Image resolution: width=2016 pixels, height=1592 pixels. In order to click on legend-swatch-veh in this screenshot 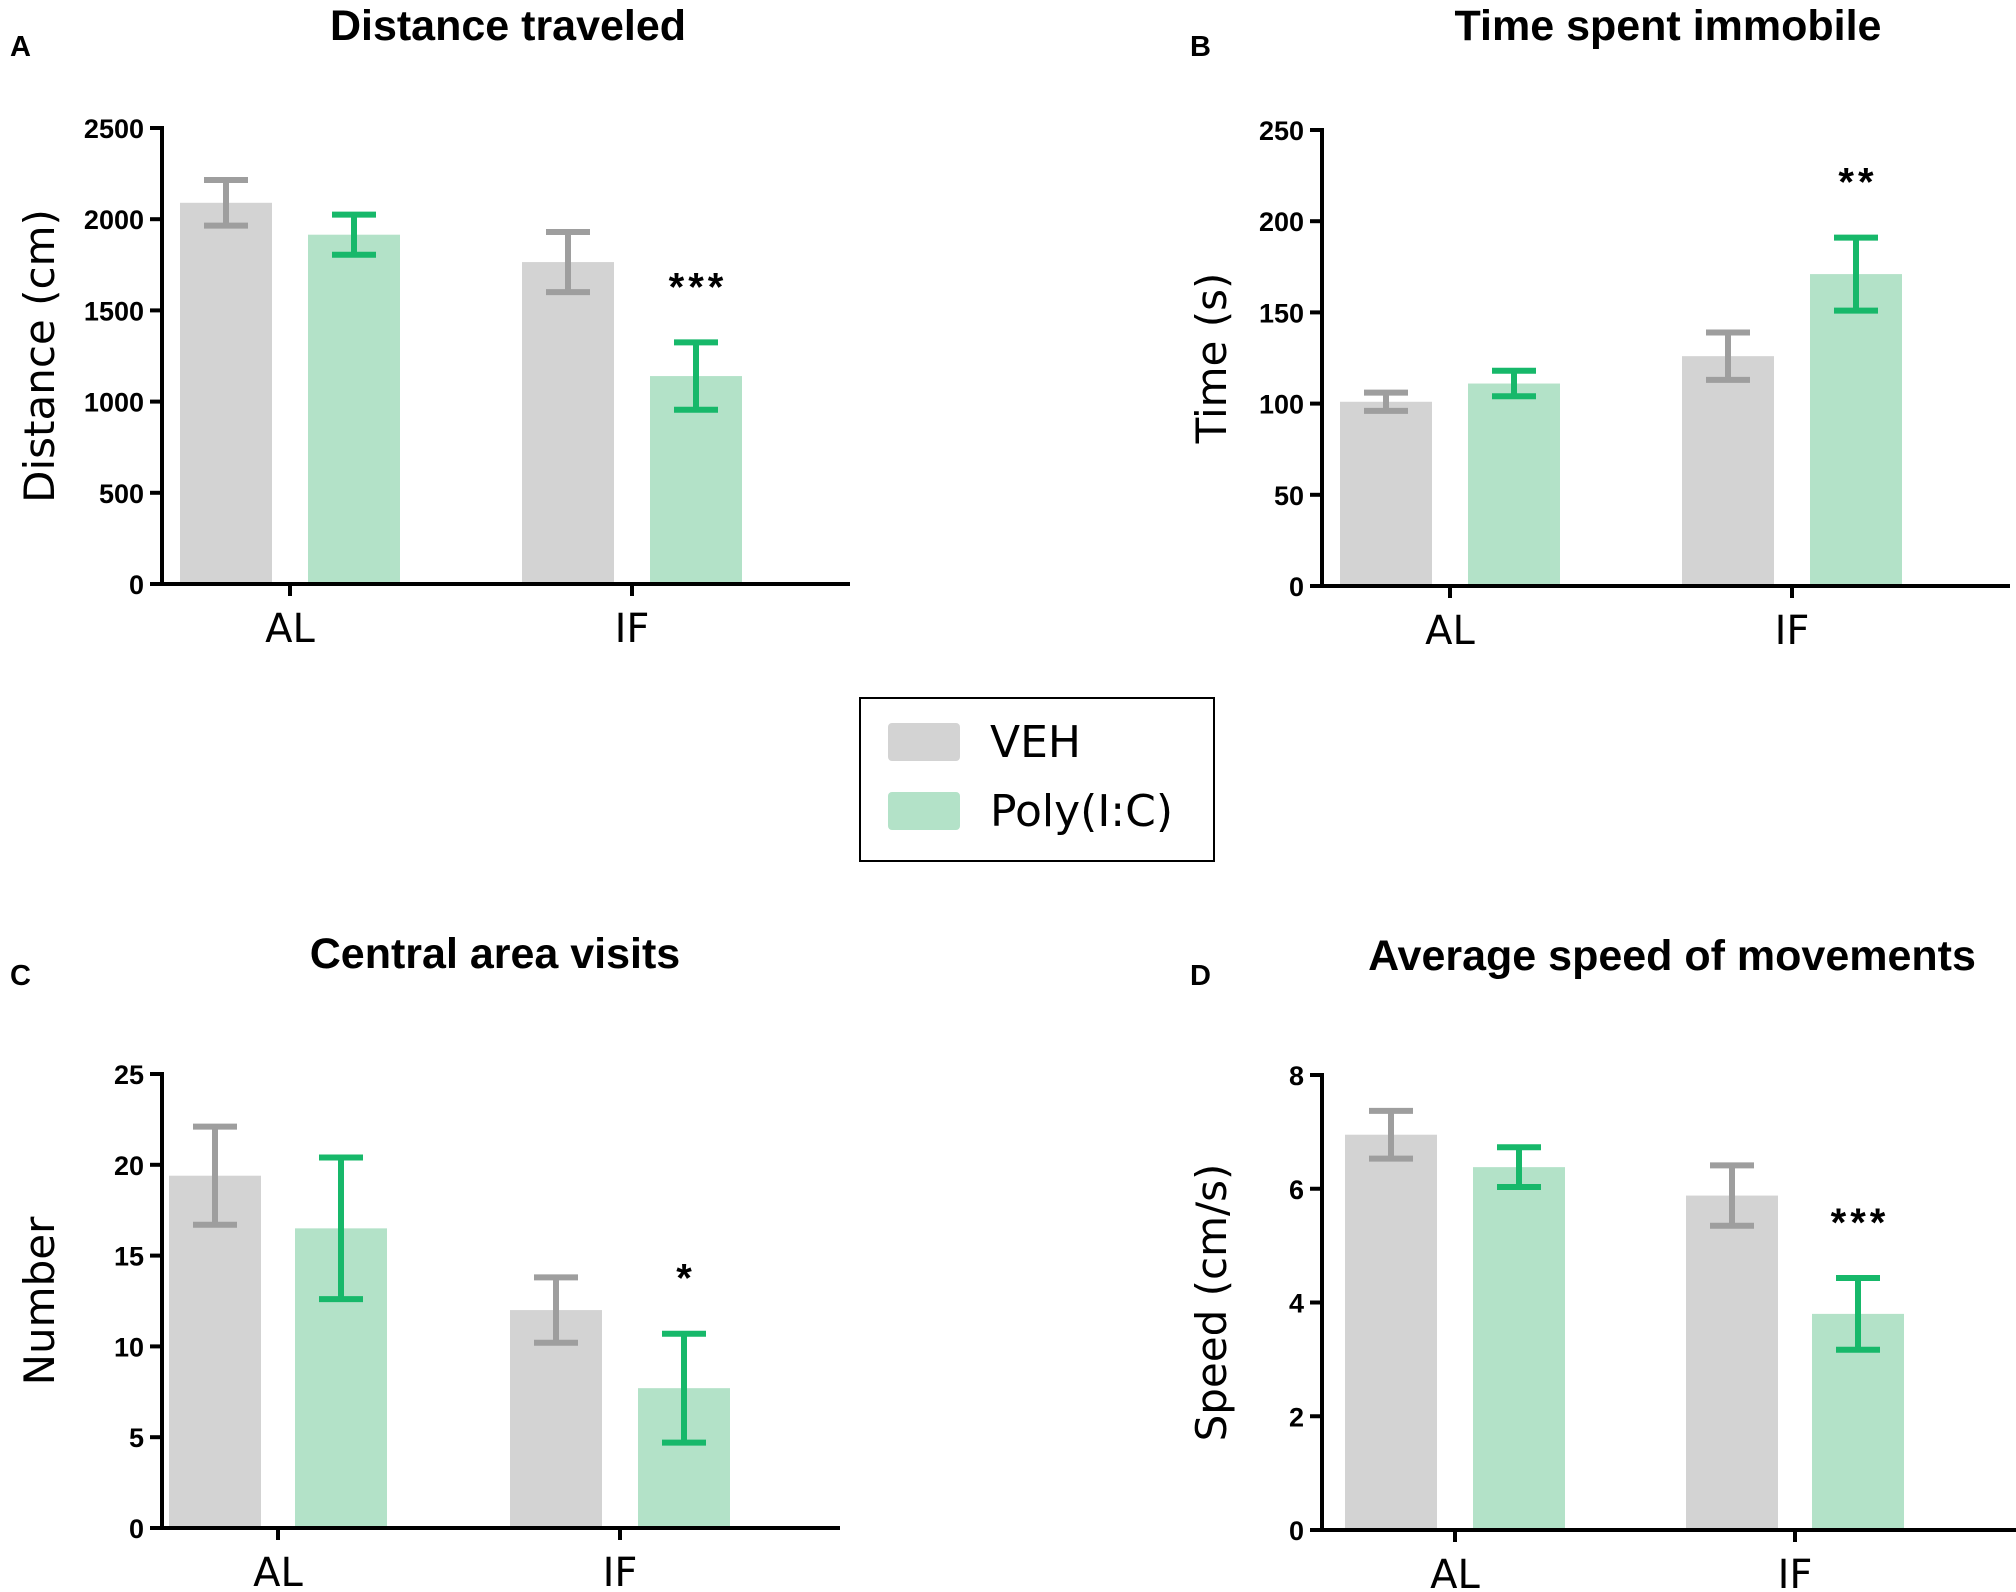, I will do `click(924, 742)`.